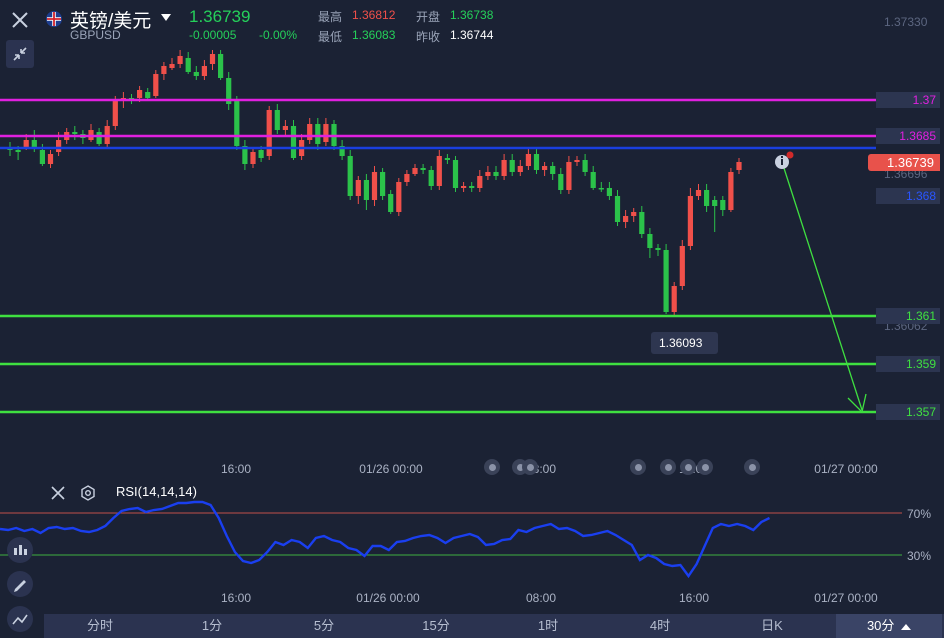  I want to click on instrument-name: 英镑/美元, so click(111, 21).